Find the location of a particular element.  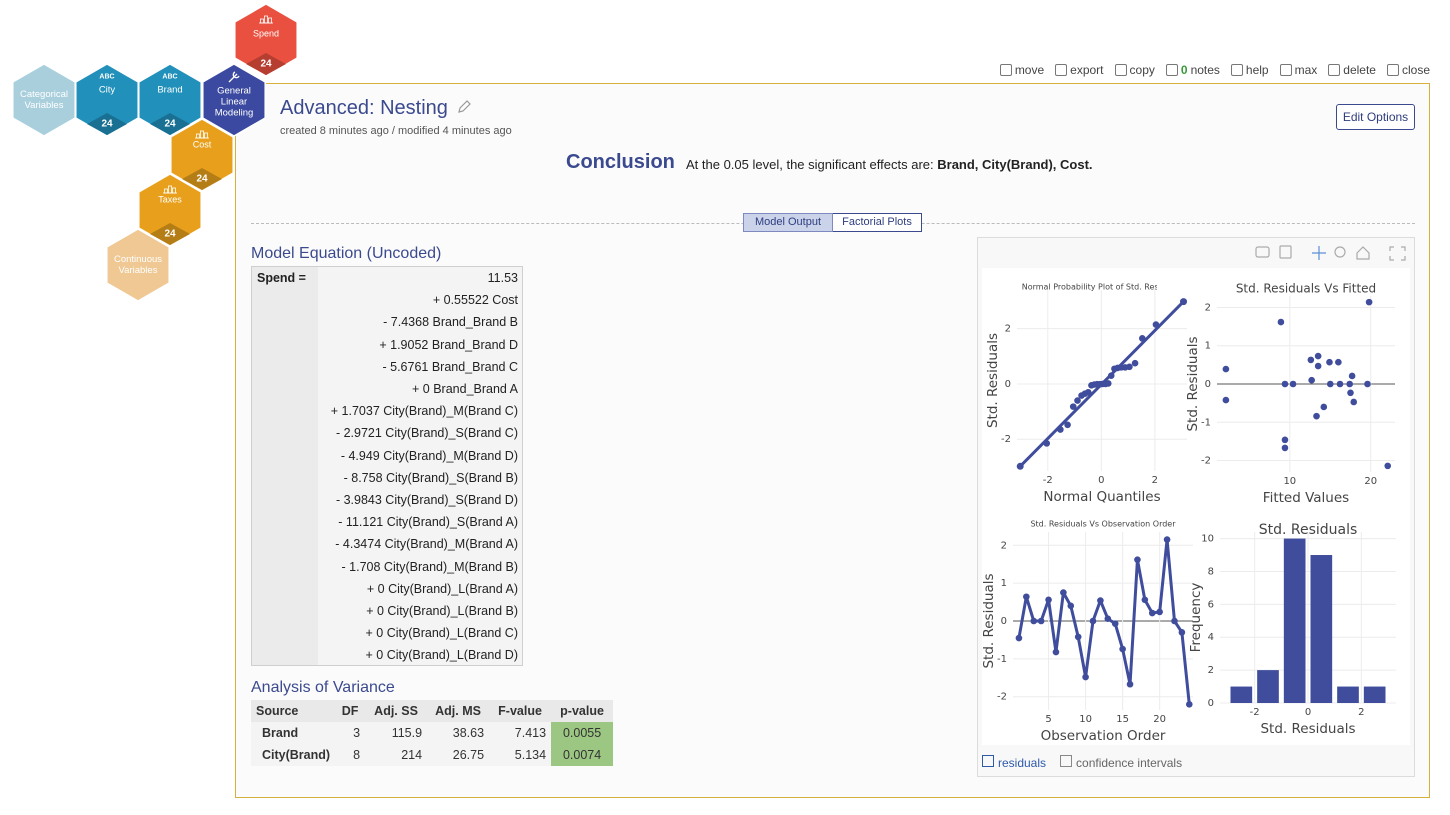

equation-term: + 0 City(Brand)_L(Brand B) is located at coordinates (442, 611).